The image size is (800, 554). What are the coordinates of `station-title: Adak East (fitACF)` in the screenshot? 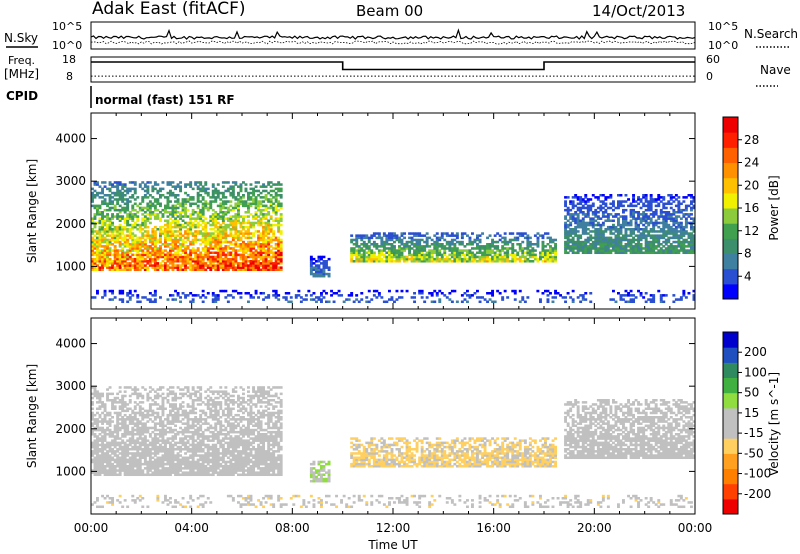 It's located at (169, 9).